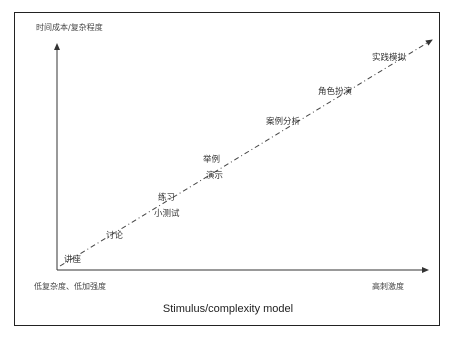 The height and width of the screenshot is (340, 456). What do you see at coordinates (167, 213) in the screenshot?
I see `stage-label-quiz: 小测试` at bounding box center [167, 213].